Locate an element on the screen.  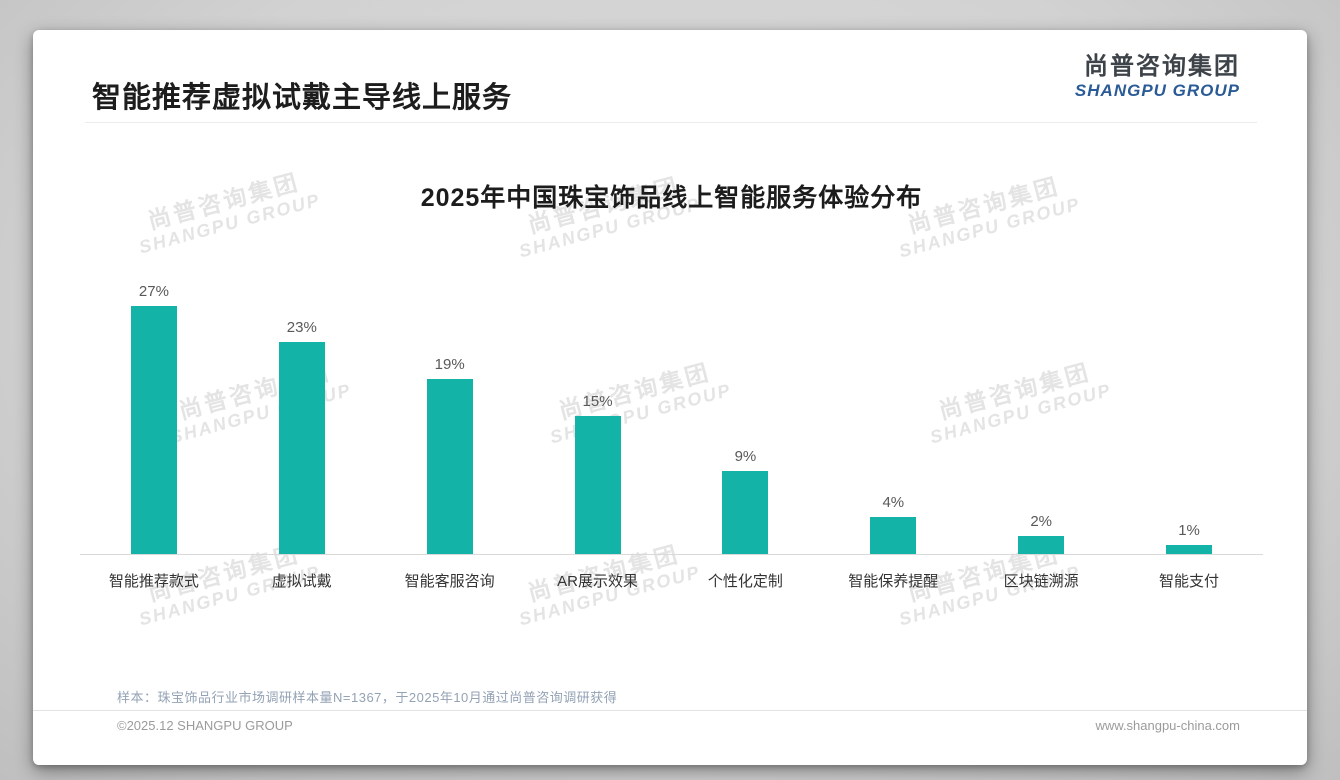
bar-value-label: 23% is located at coordinates (301, 328).